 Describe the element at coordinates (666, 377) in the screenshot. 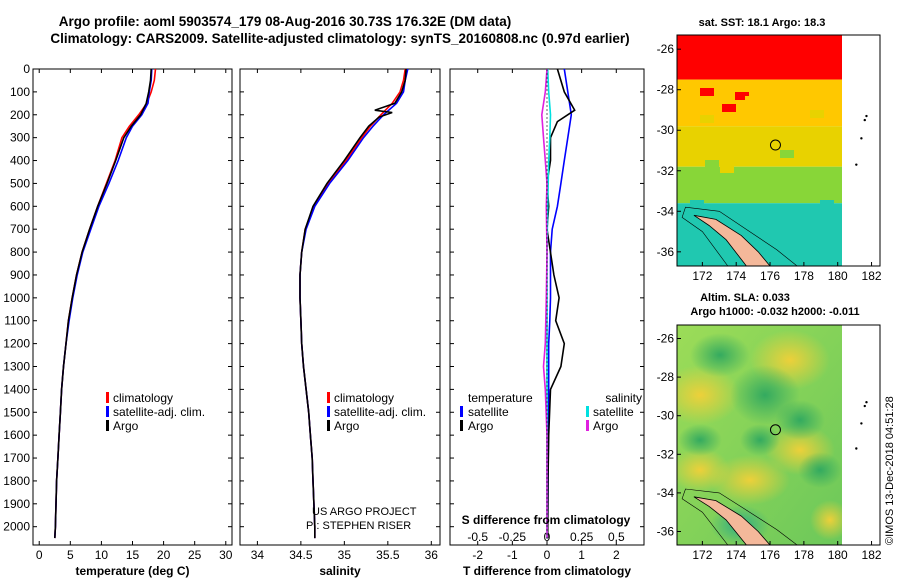

I see `y-tick-label: -28` at that location.